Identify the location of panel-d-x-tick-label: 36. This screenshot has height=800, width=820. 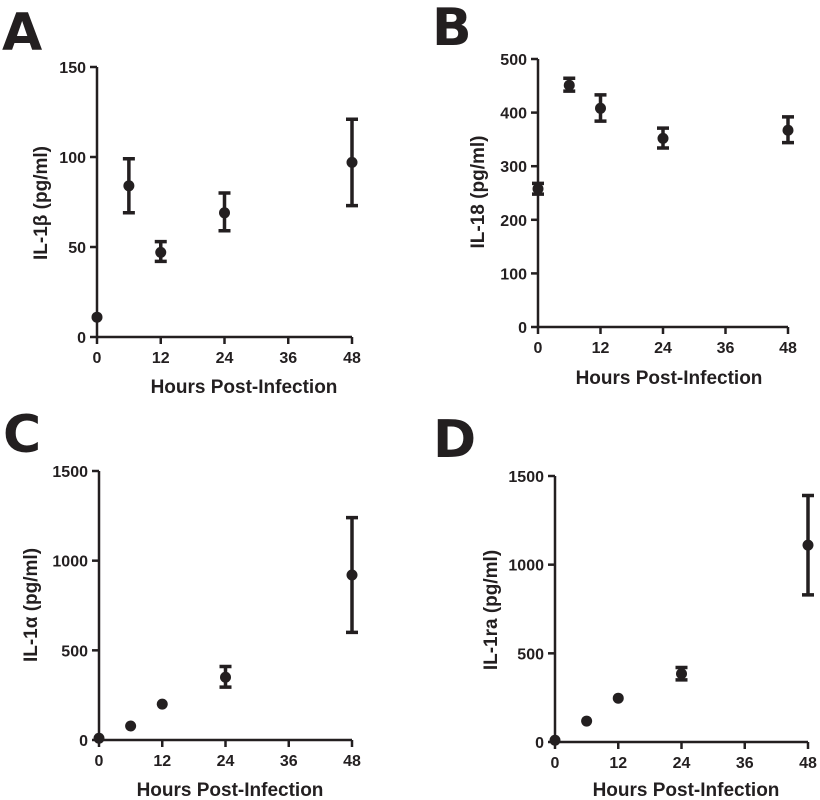
(745, 763).